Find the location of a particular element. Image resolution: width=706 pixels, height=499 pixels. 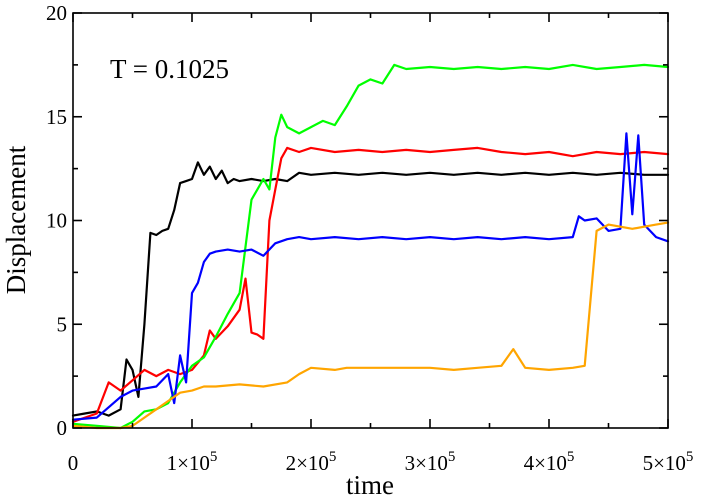

x-tick-label: 1×10⁵ is located at coordinates (192, 462).